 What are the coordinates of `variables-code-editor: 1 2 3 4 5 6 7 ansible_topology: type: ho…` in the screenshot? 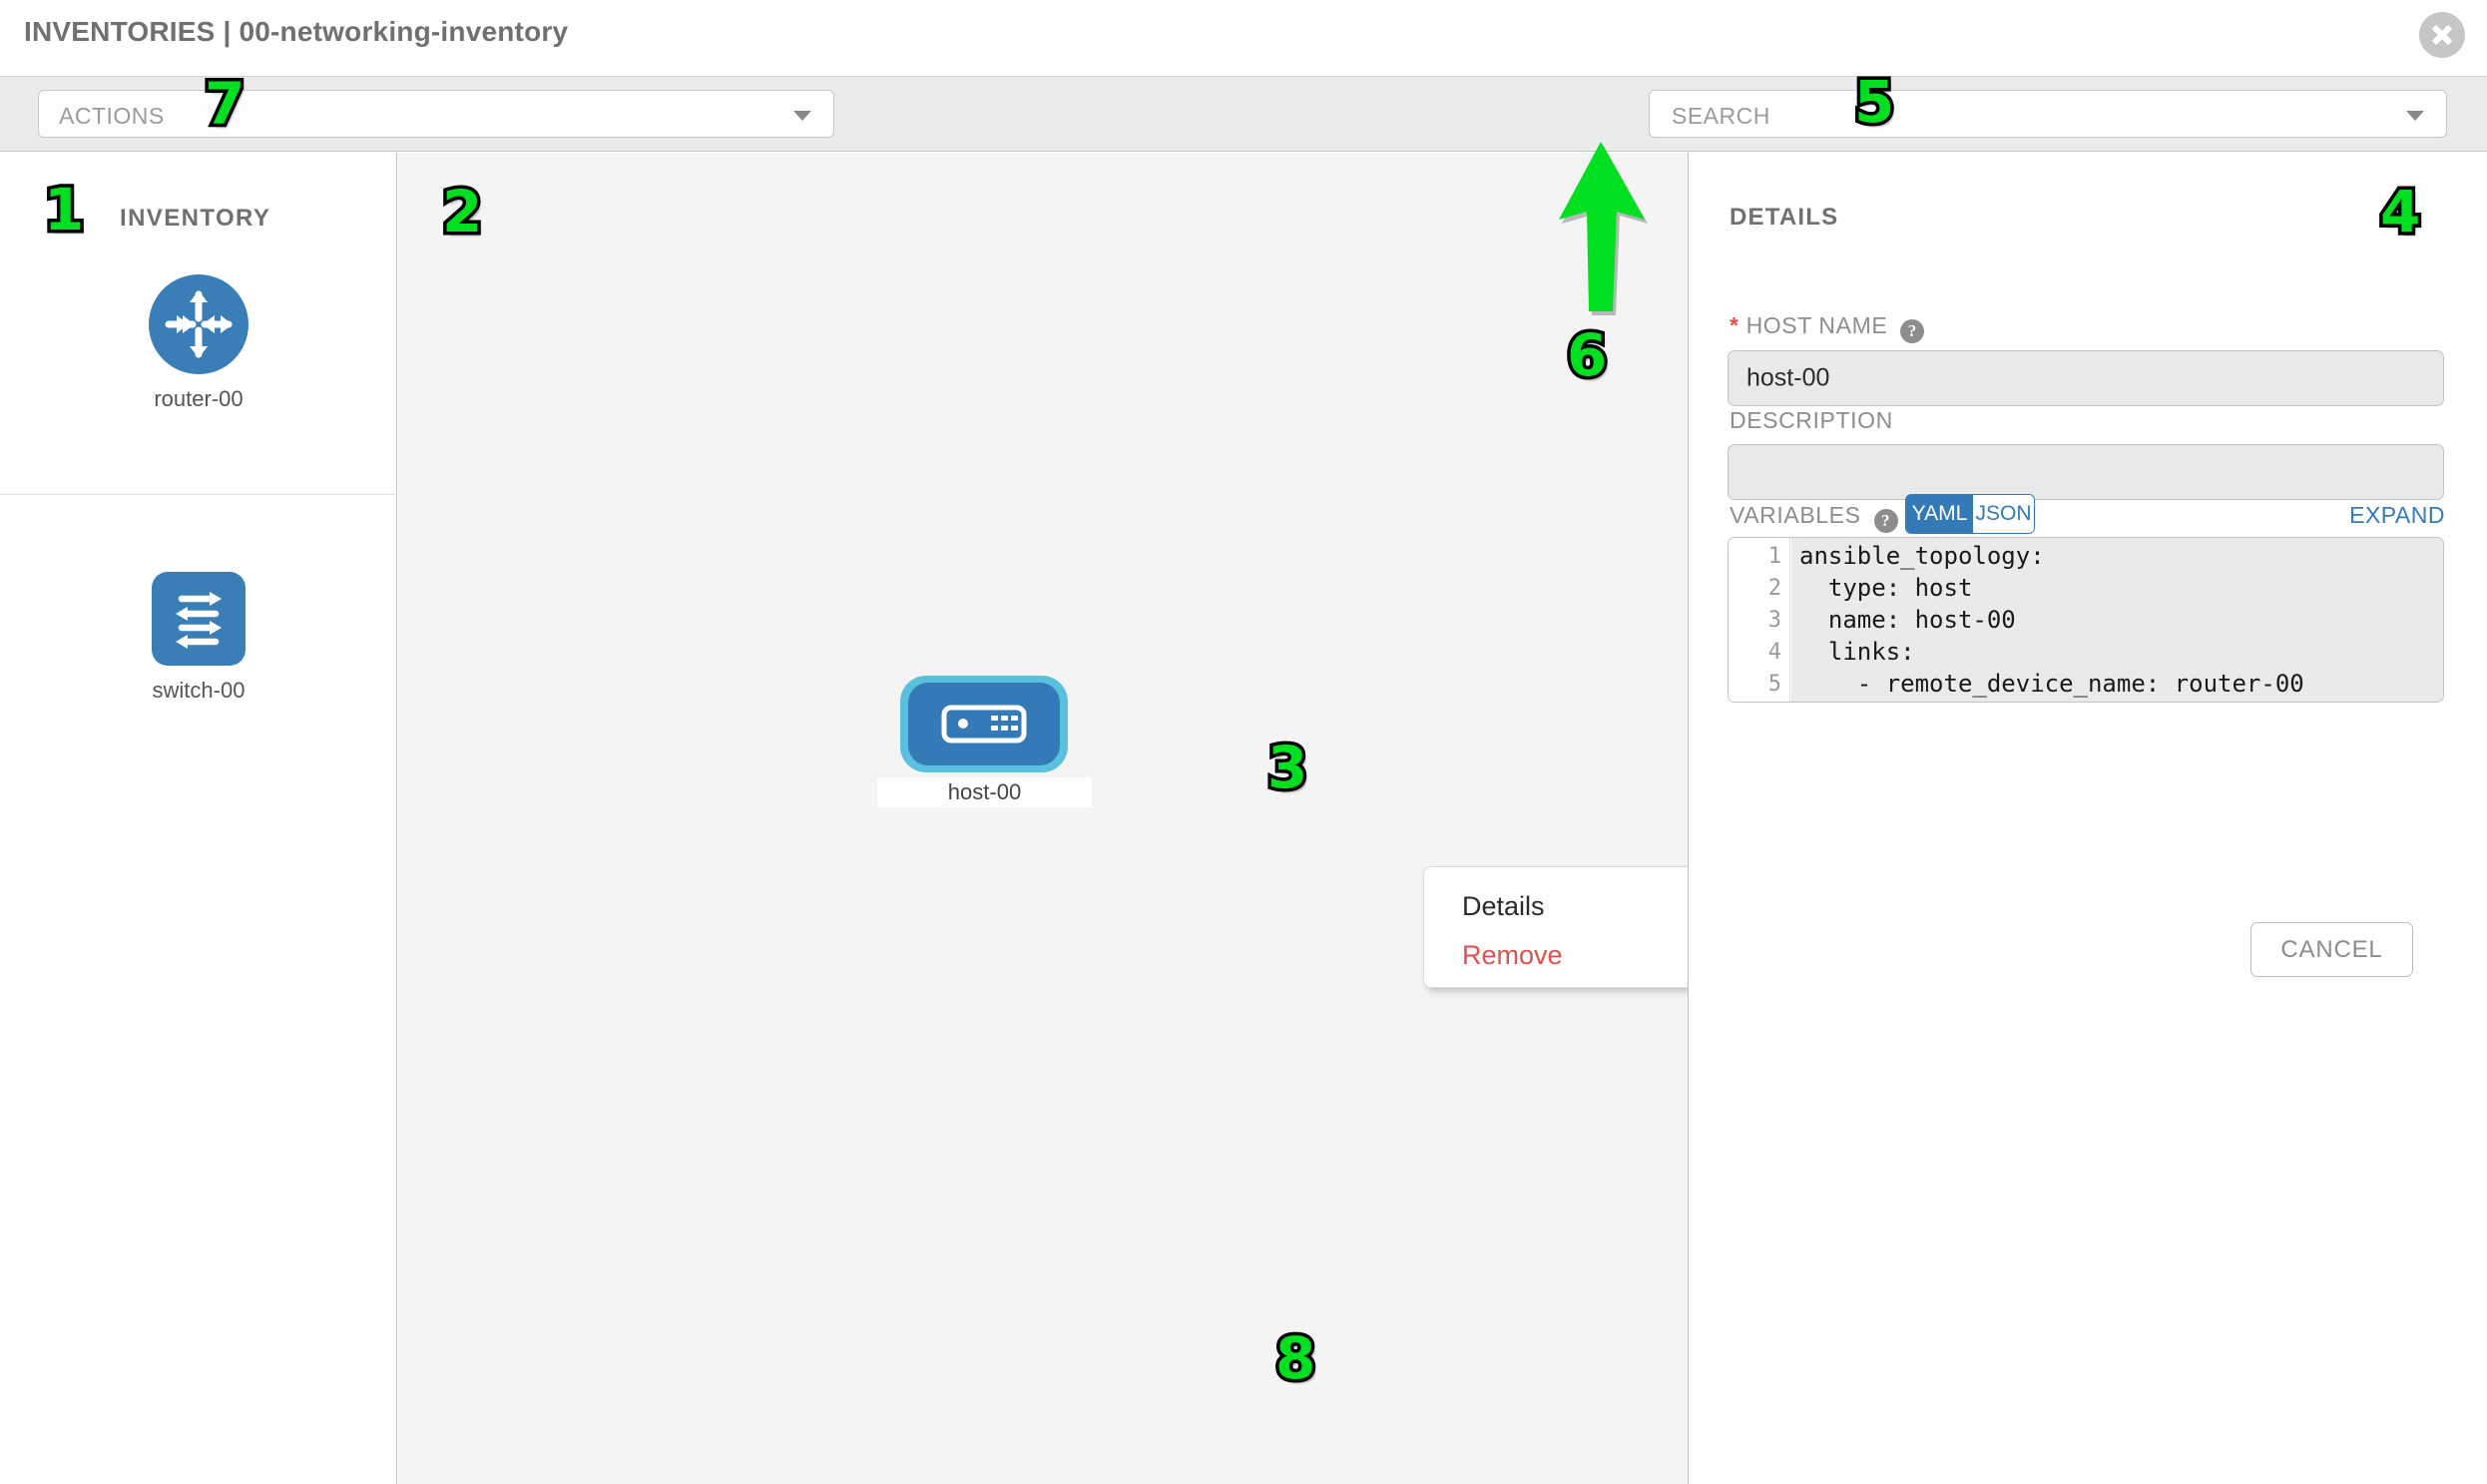 It's located at (2086, 620).